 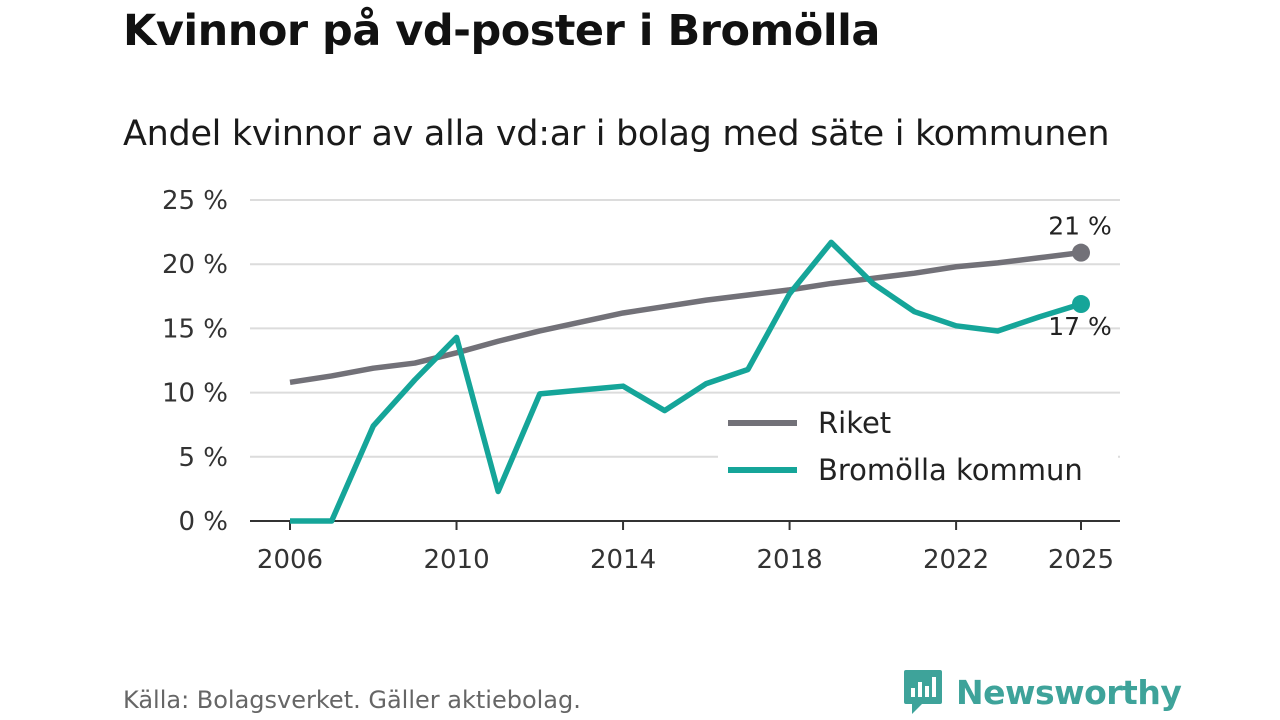 What do you see at coordinates (195, 265) in the screenshot?
I see `y-tick-label: 20 %` at bounding box center [195, 265].